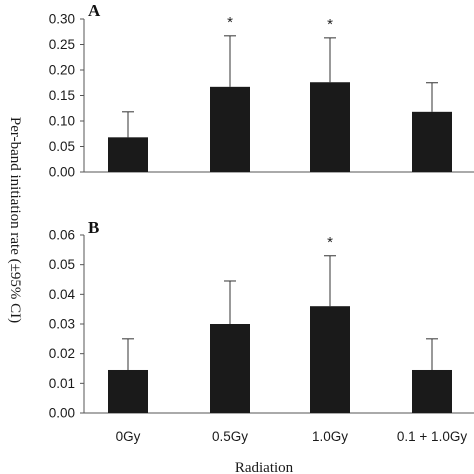 The width and height of the screenshot is (474, 474). Describe the element at coordinates (93, 227) in the screenshot. I see `panel-b-label: B` at that location.